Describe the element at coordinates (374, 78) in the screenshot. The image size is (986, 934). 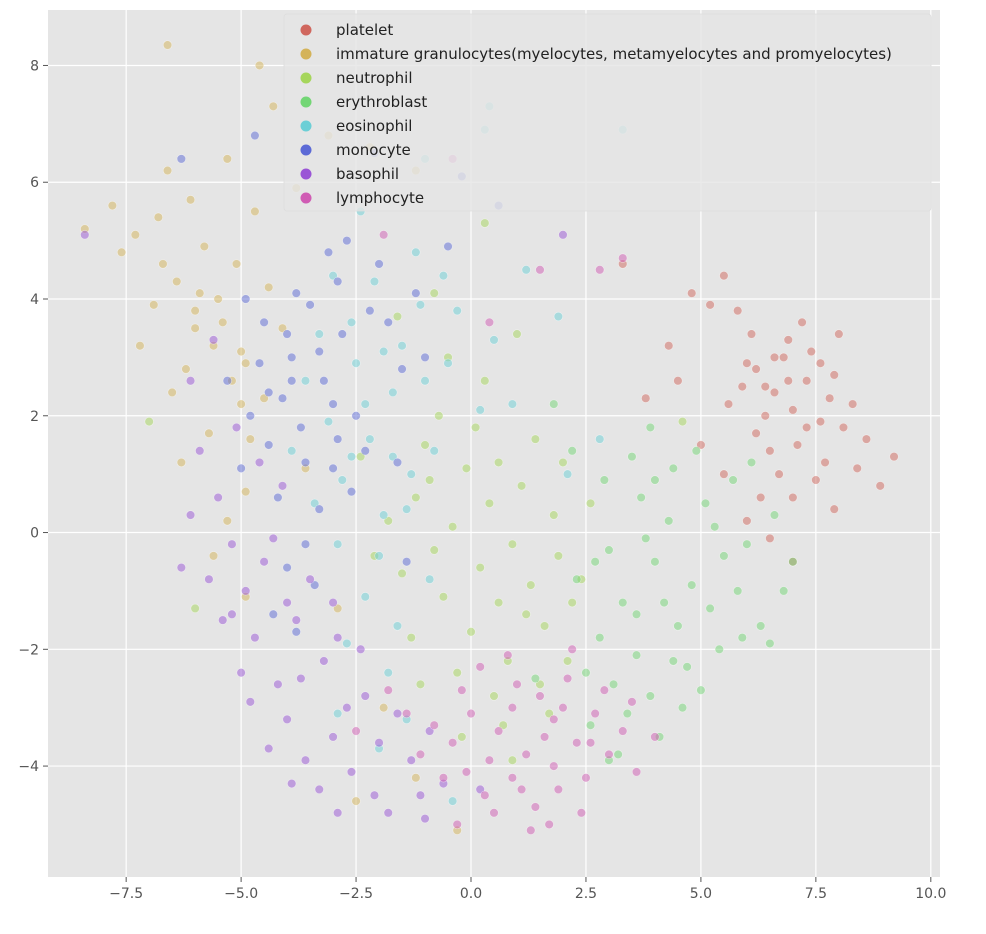
I see `legend-label: neutrophil` at that location.